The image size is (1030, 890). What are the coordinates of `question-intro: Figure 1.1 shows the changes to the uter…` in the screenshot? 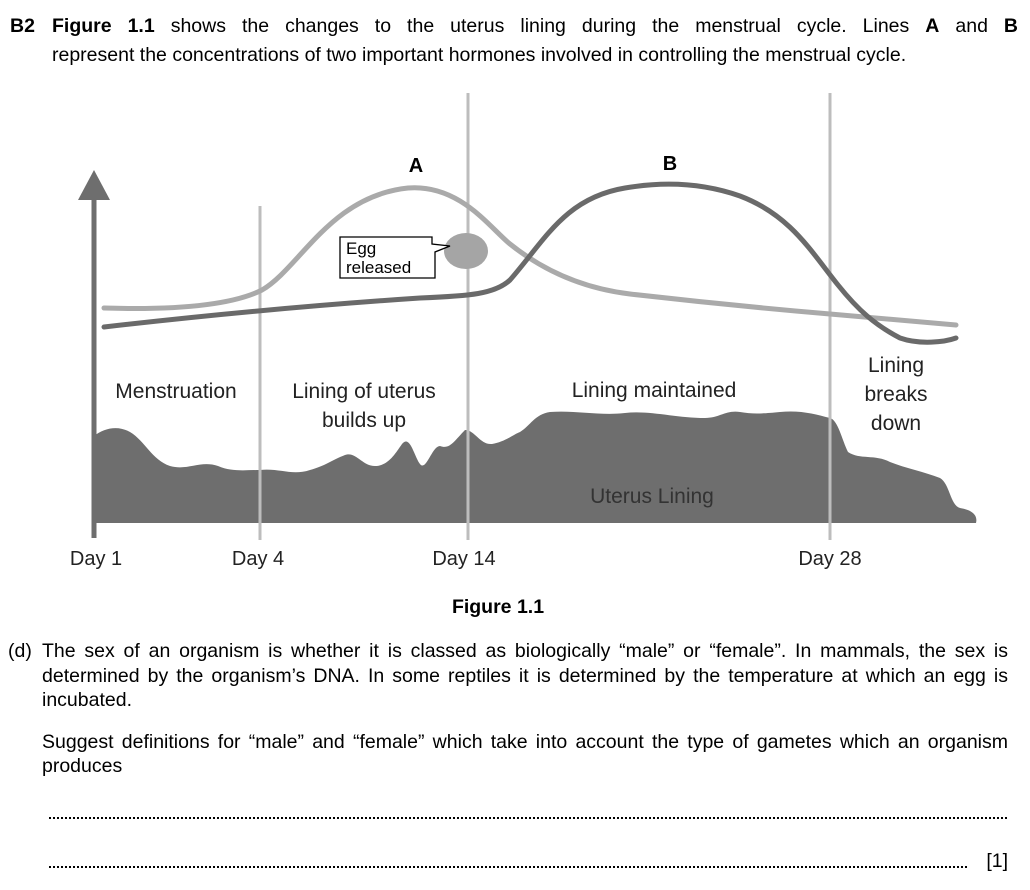 It's located at (535, 41).